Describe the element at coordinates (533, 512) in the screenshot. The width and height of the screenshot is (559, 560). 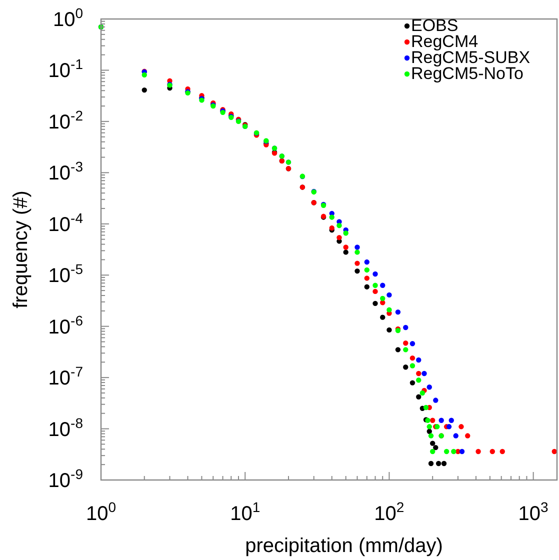
I see `x-tick-label: 10$^{3}$` at that location.